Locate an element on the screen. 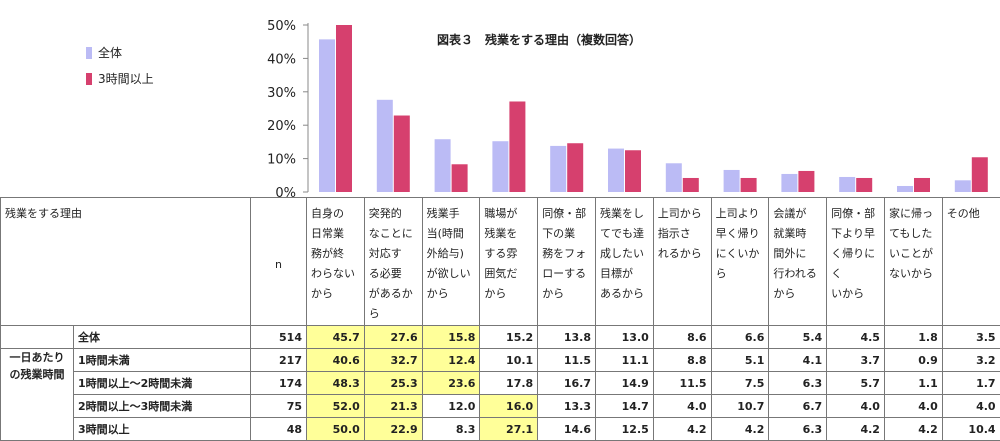  column-header-line: 家に帰っ is located at coordinates (913, 214).